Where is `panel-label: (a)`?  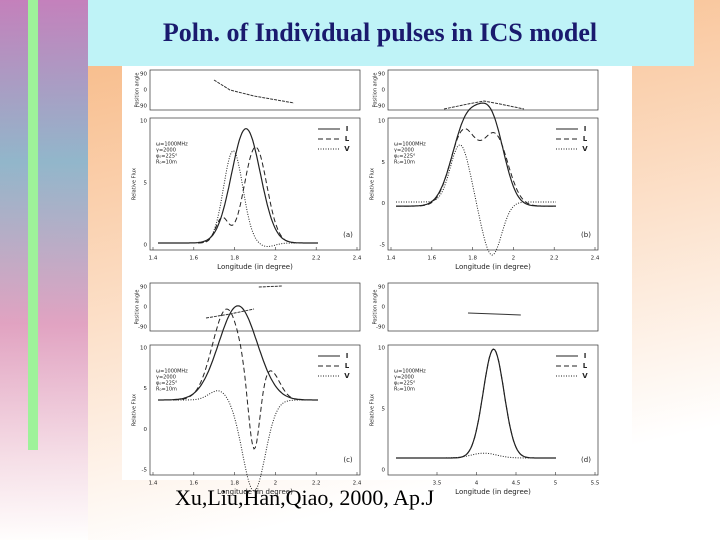 panel-label: (a) is located at coordinates (348, 235).